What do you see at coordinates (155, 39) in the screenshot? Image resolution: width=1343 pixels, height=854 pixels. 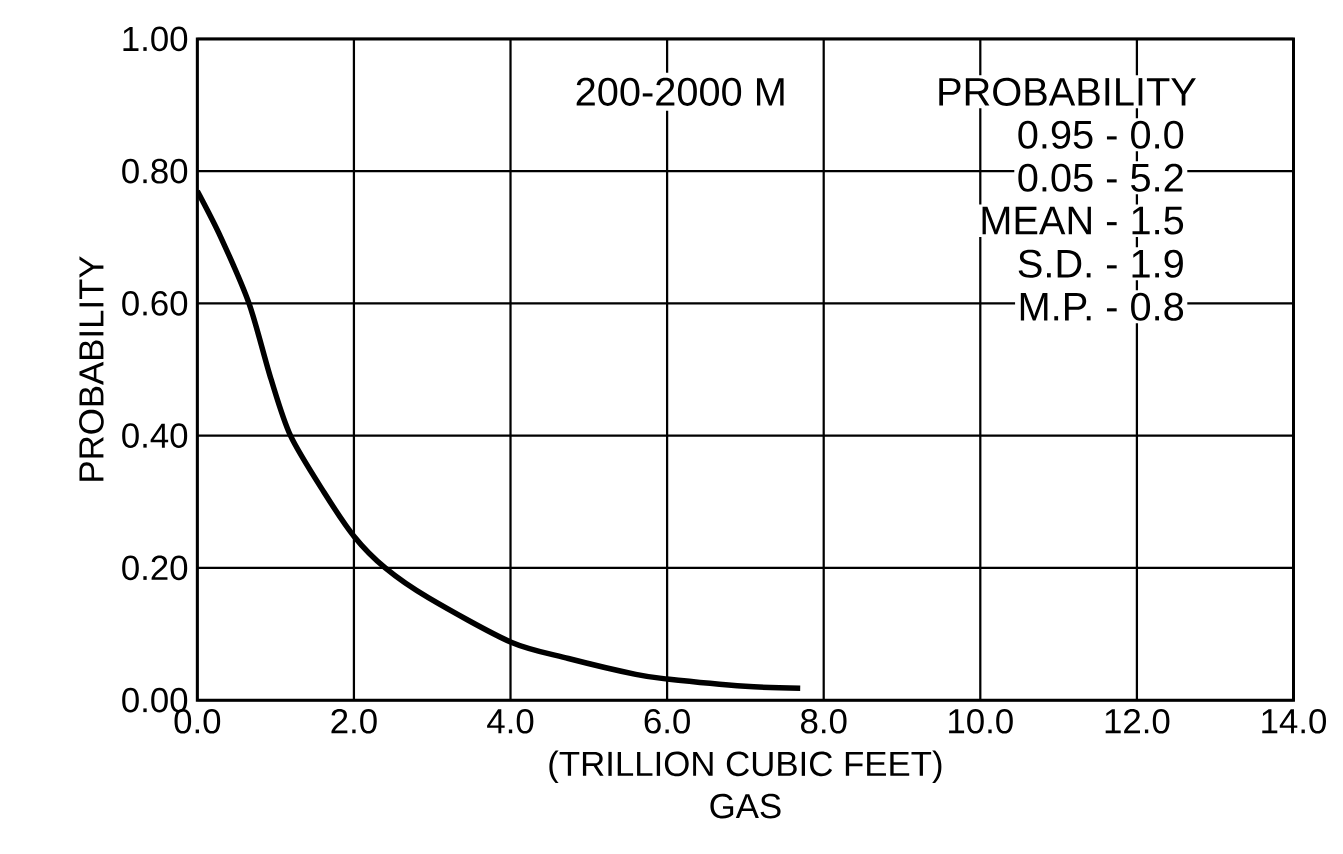 I see `y-tick-label: 1.00` at bounding box center [155, 39].